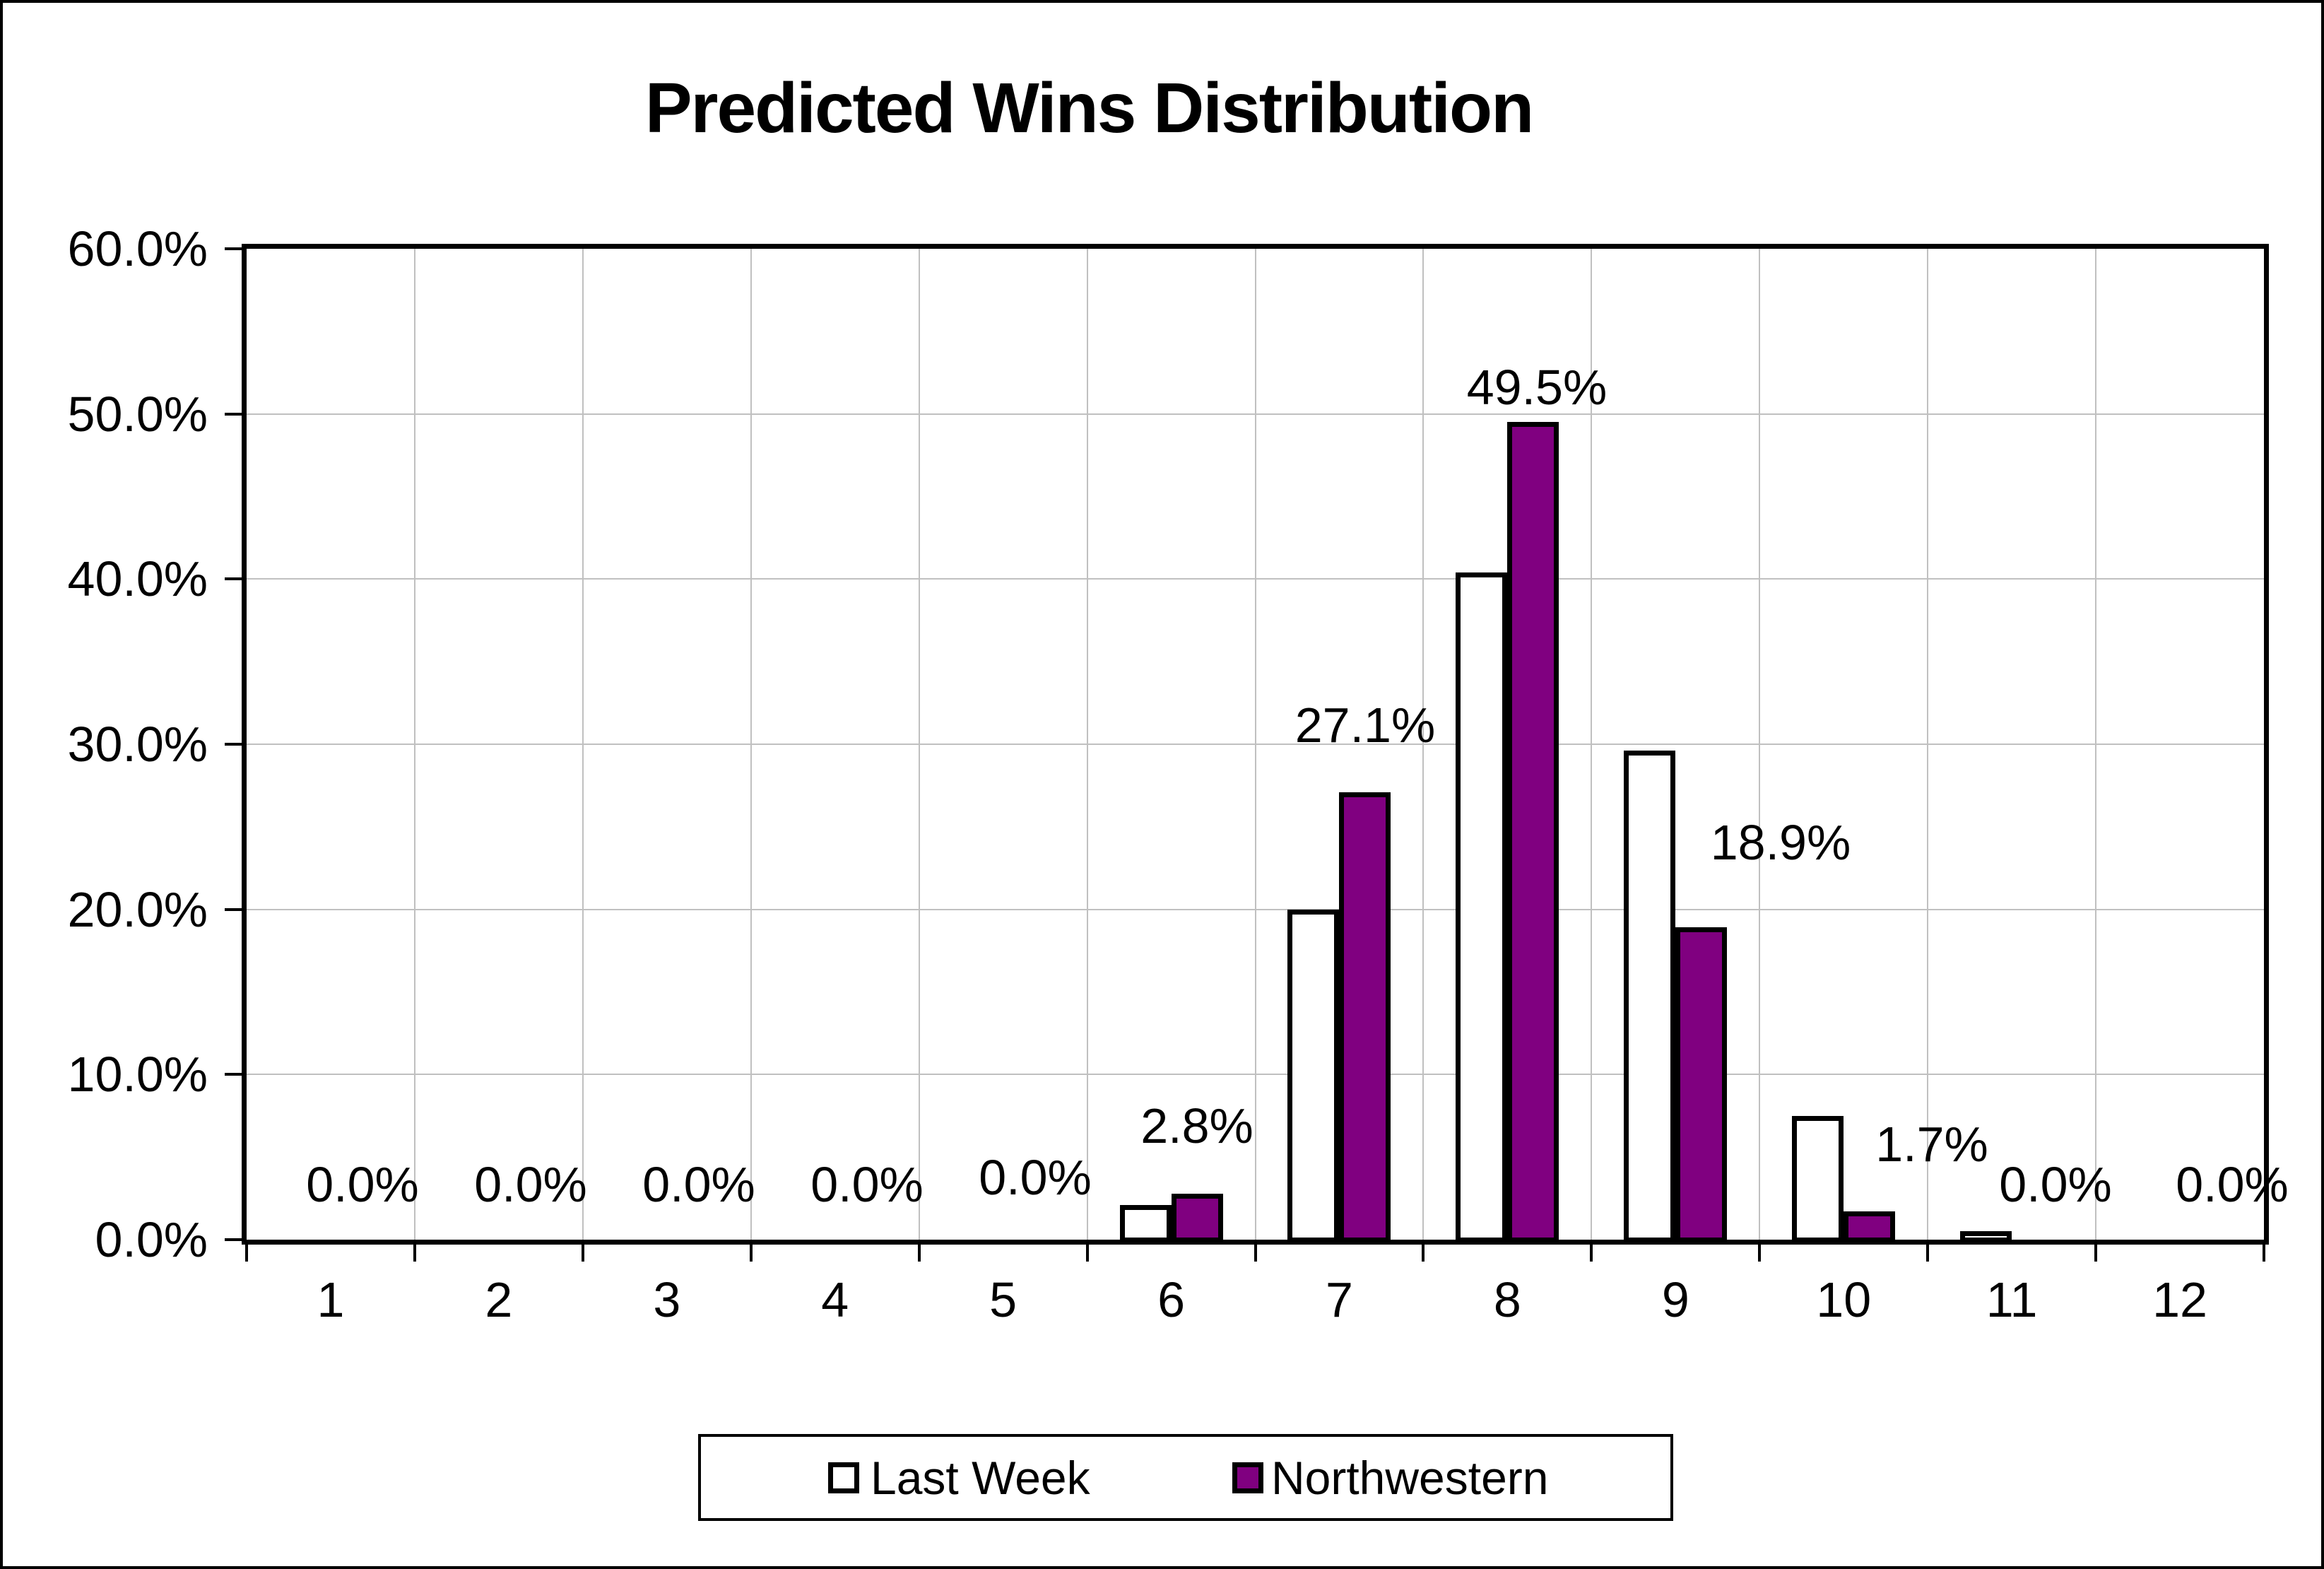 The width and height of the screenshot is (2324, 1569). Describe the element at coordinates (835, 1299) in the screenshot. I see `x-axis-tick-label: 4` at that location.